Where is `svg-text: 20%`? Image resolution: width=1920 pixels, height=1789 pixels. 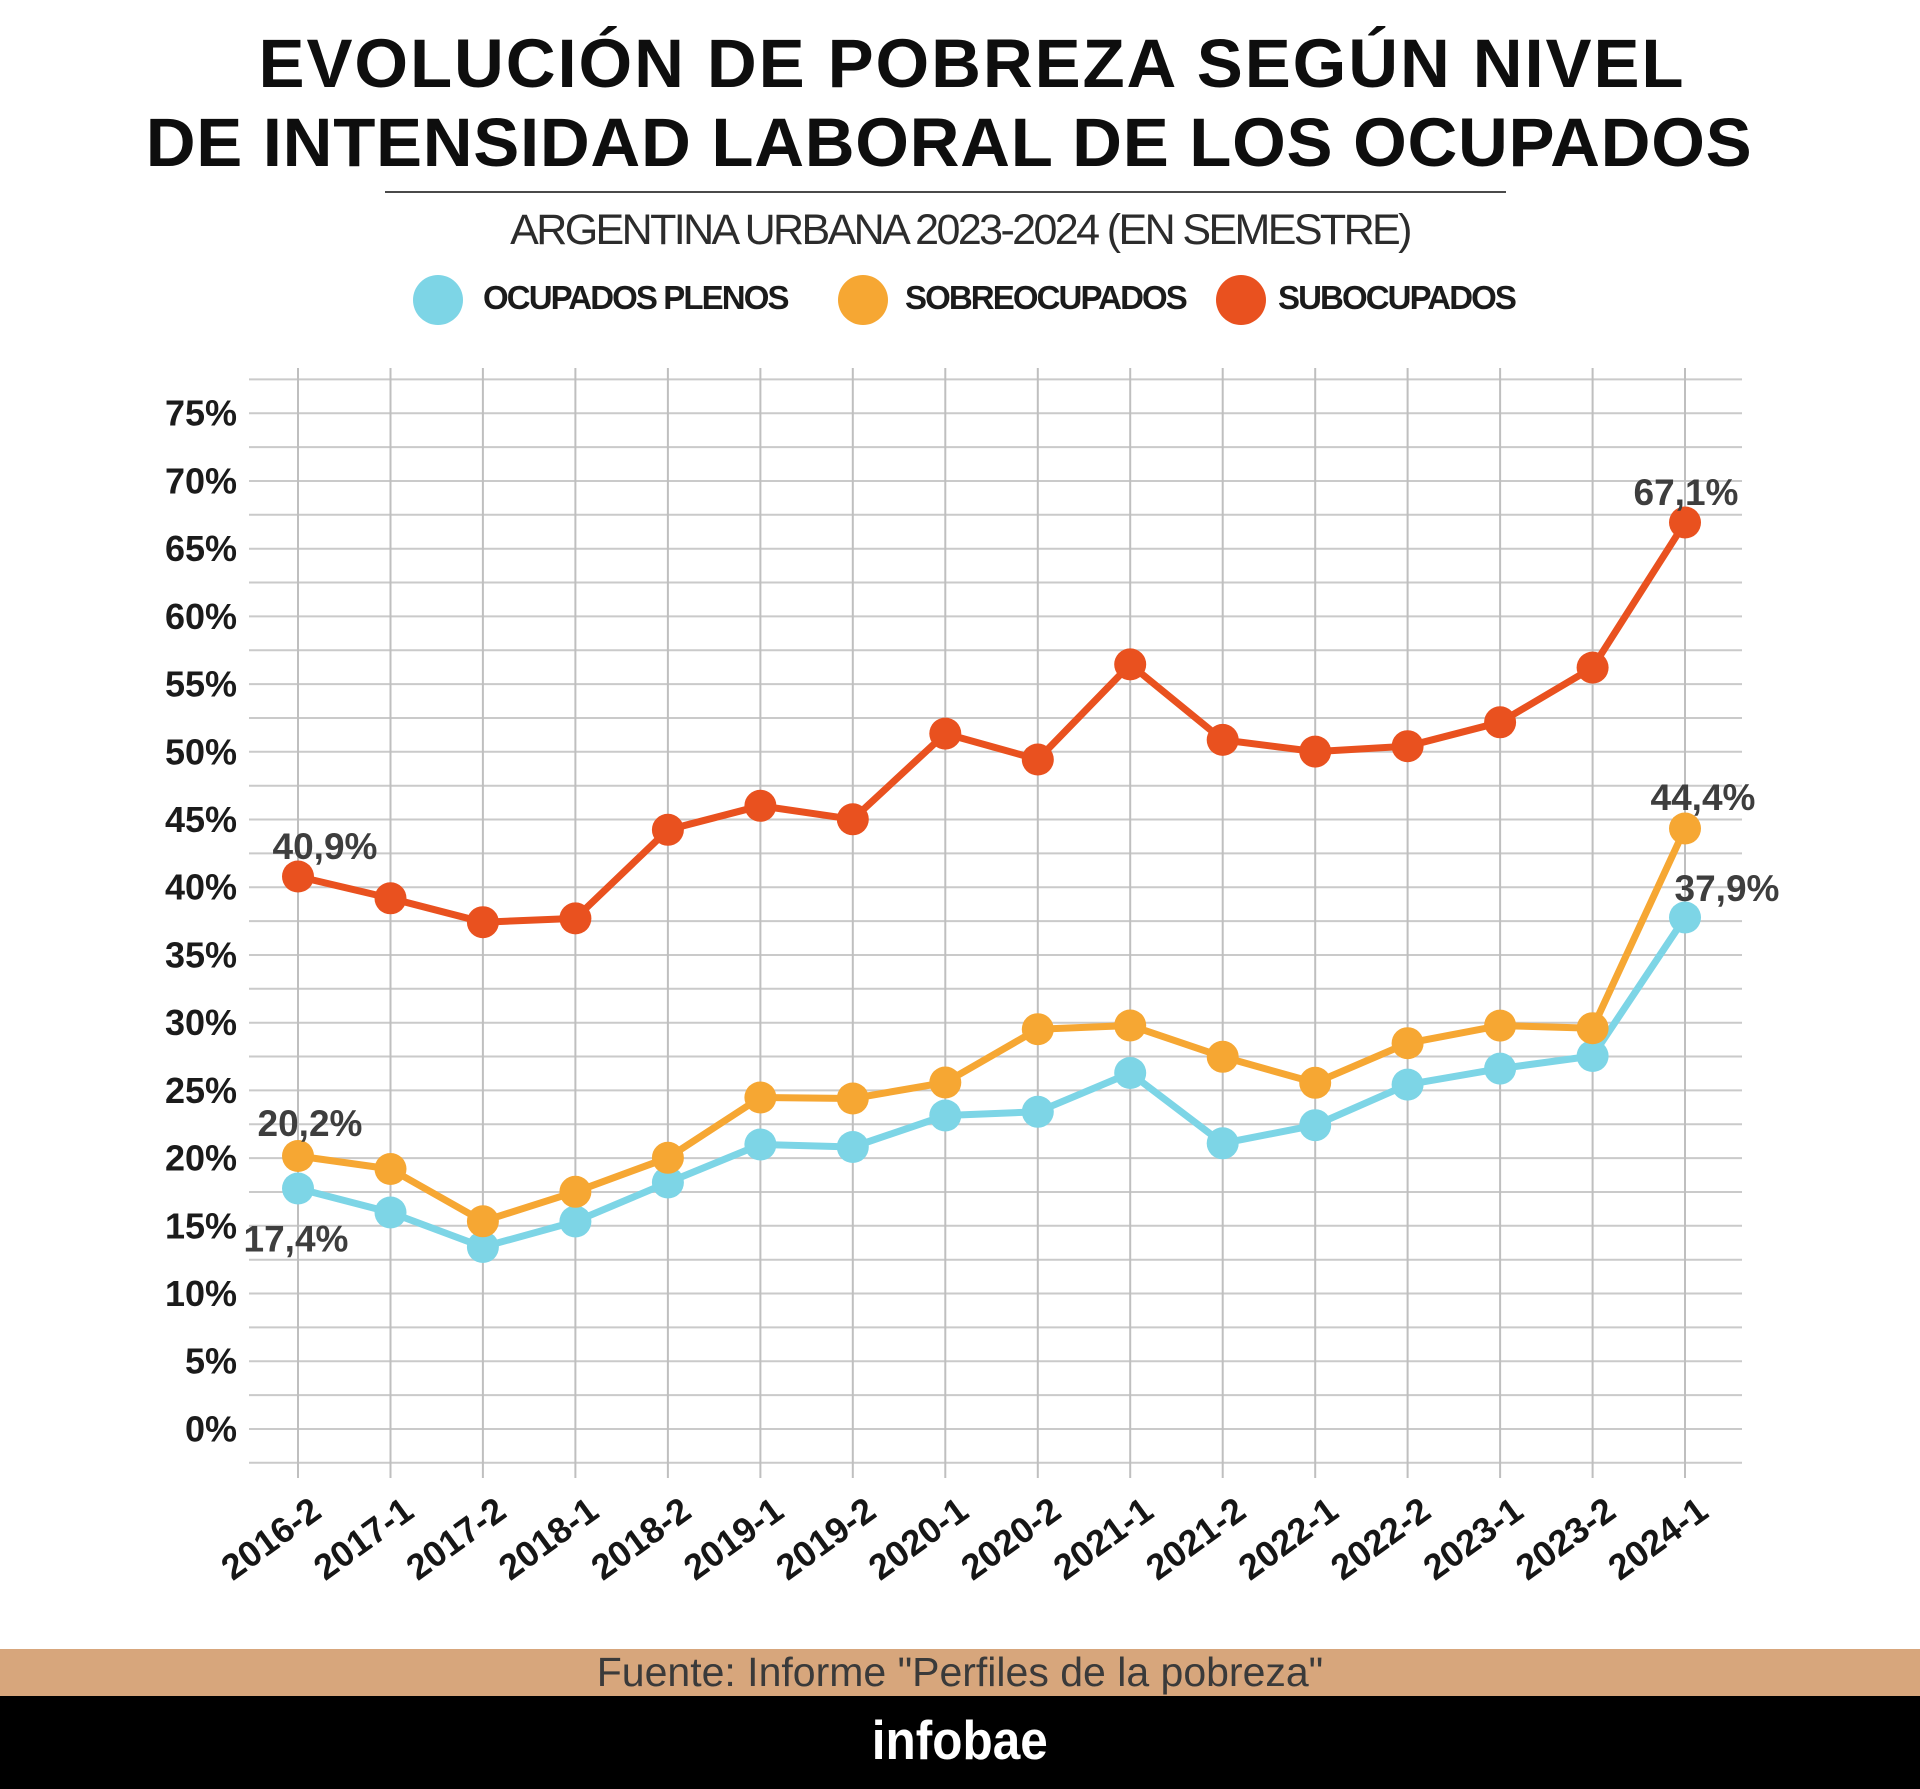 svg-text: 20% is located at coordinates (201, 1158).